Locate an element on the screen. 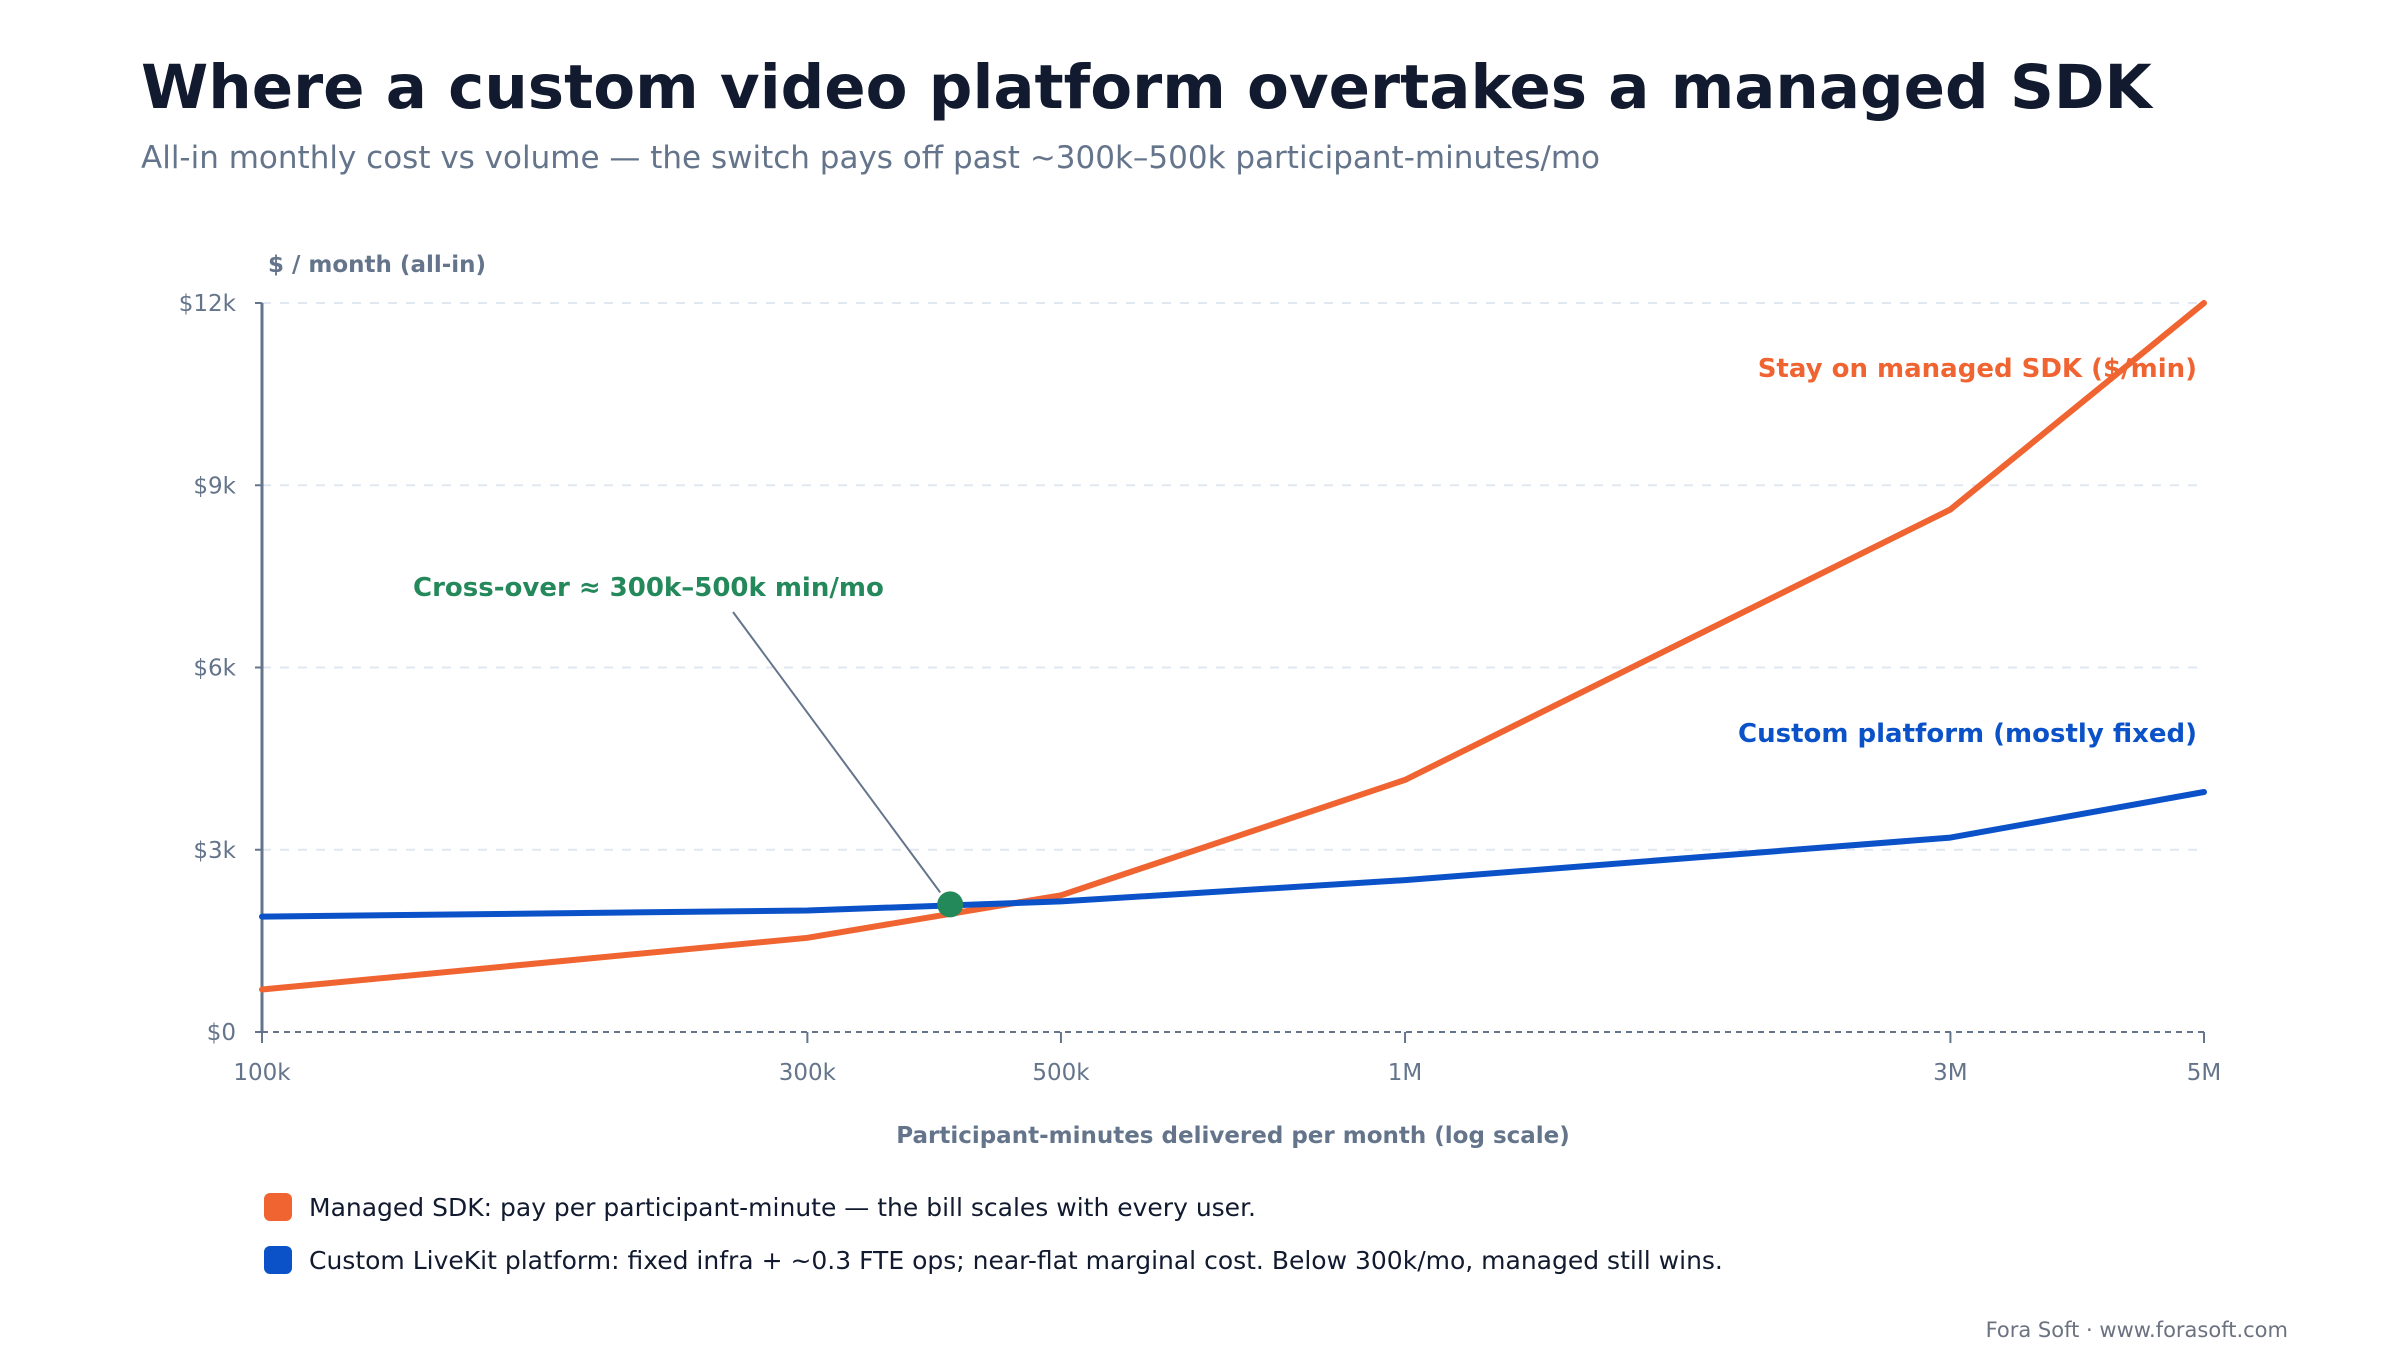 Image resolution: width=2400 pixels, height=1360 pixels. x-tick-label-300k: 300k is located at coordinates (808, 1073).